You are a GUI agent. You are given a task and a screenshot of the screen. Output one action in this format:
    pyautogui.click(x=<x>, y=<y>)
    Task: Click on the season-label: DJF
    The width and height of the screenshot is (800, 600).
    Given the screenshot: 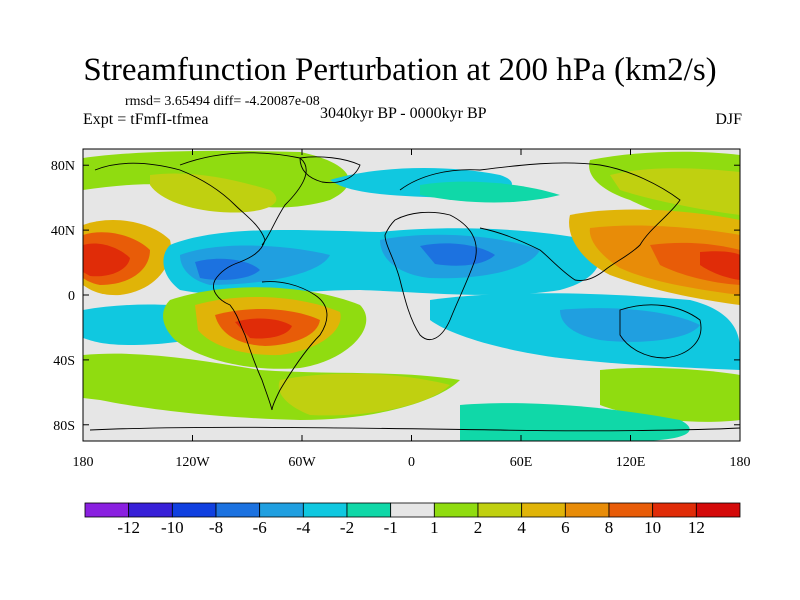 What is the action you would take?
    pyautogui.click(x=728, y=119)
    